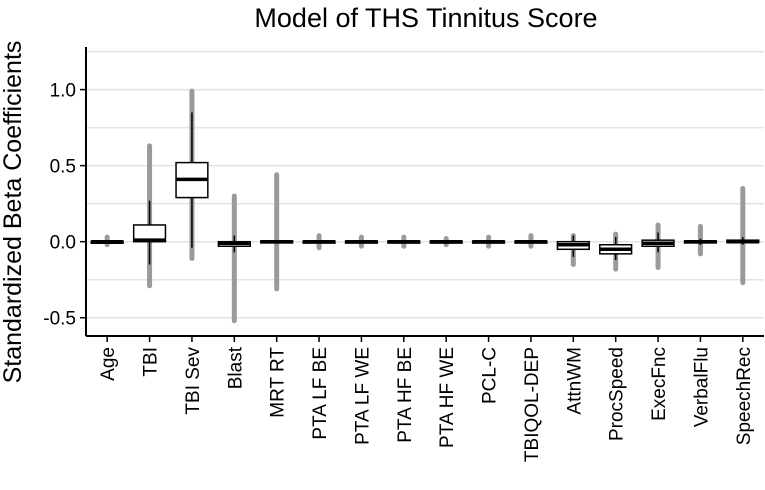 This screenshot has width=765, height=490. I want to click on box-pta-lf-we, so click(361, 241).